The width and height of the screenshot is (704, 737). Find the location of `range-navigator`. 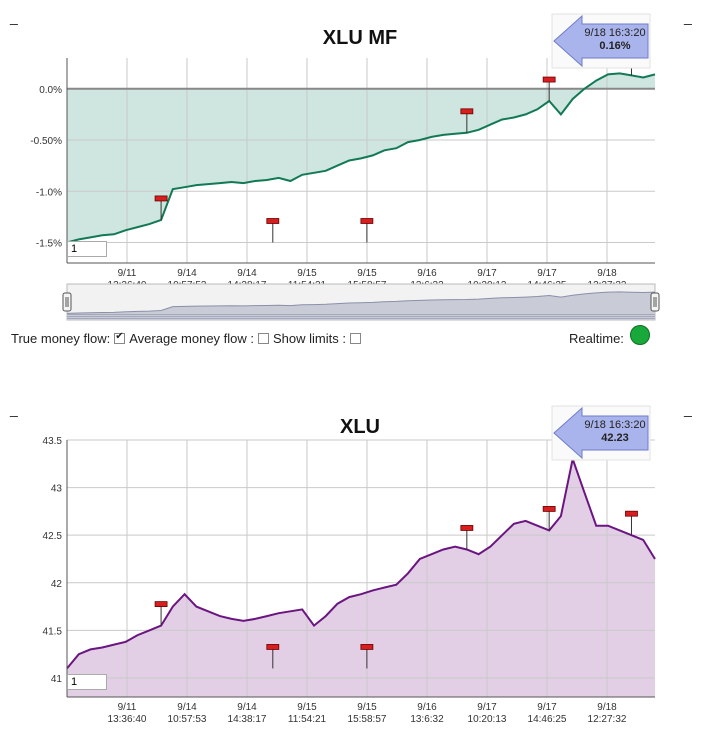

range-navigator is located at coordinates (361, 302).